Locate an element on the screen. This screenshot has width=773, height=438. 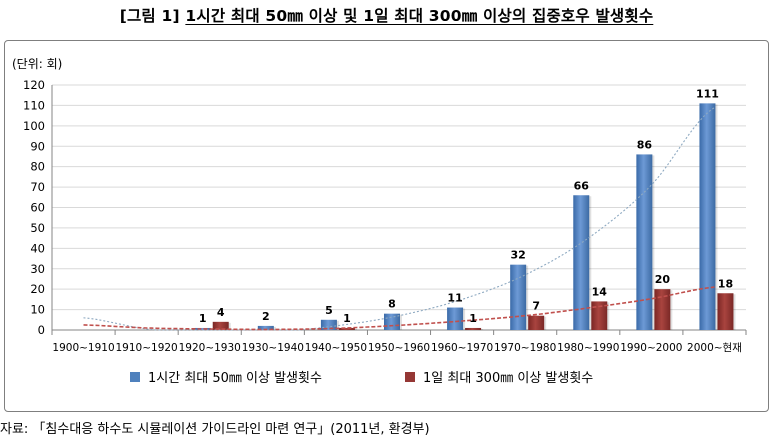
legend-label-series-1: 1시간 최대 50㎜ 이상 발생횟수 is located at coordinates (235, 378).